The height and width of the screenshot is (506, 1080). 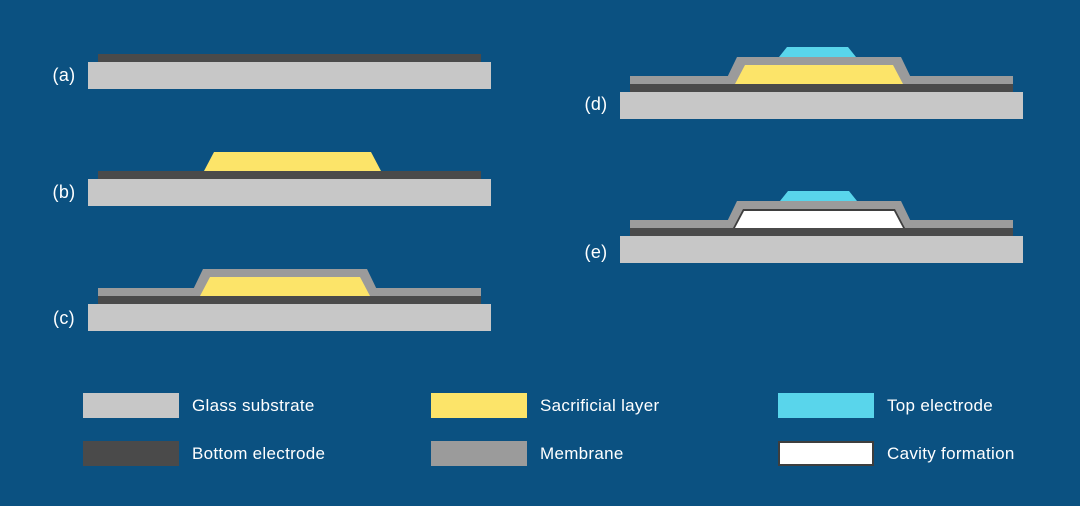 I want to click on glass-substrate-swatch, so click(x=131, y=405).